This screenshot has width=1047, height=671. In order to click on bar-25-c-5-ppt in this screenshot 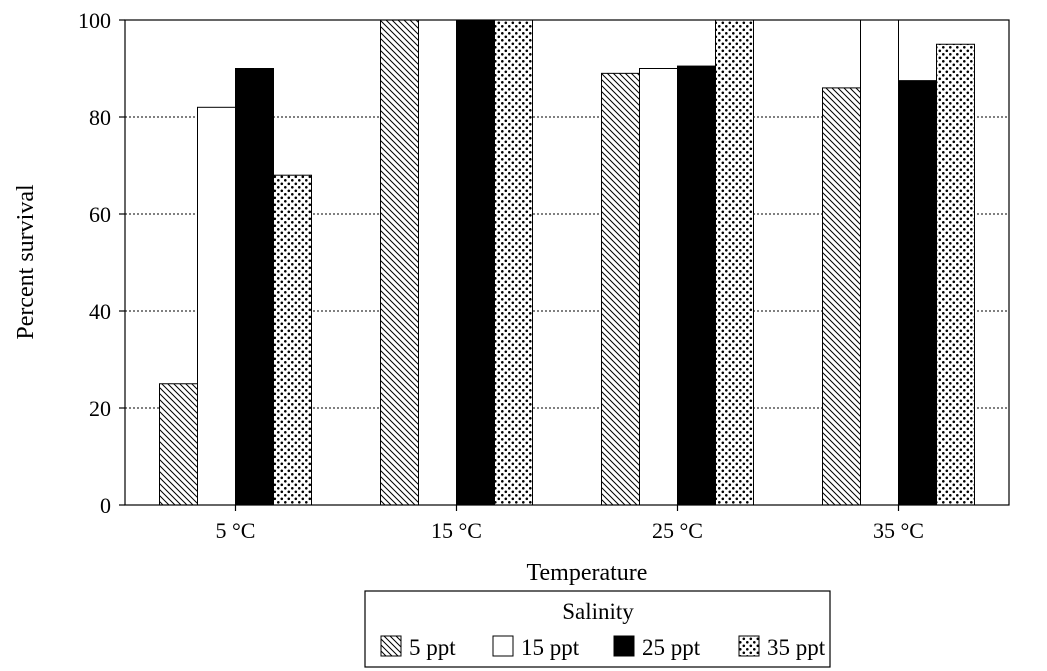, I will do `click(620, 289)`.